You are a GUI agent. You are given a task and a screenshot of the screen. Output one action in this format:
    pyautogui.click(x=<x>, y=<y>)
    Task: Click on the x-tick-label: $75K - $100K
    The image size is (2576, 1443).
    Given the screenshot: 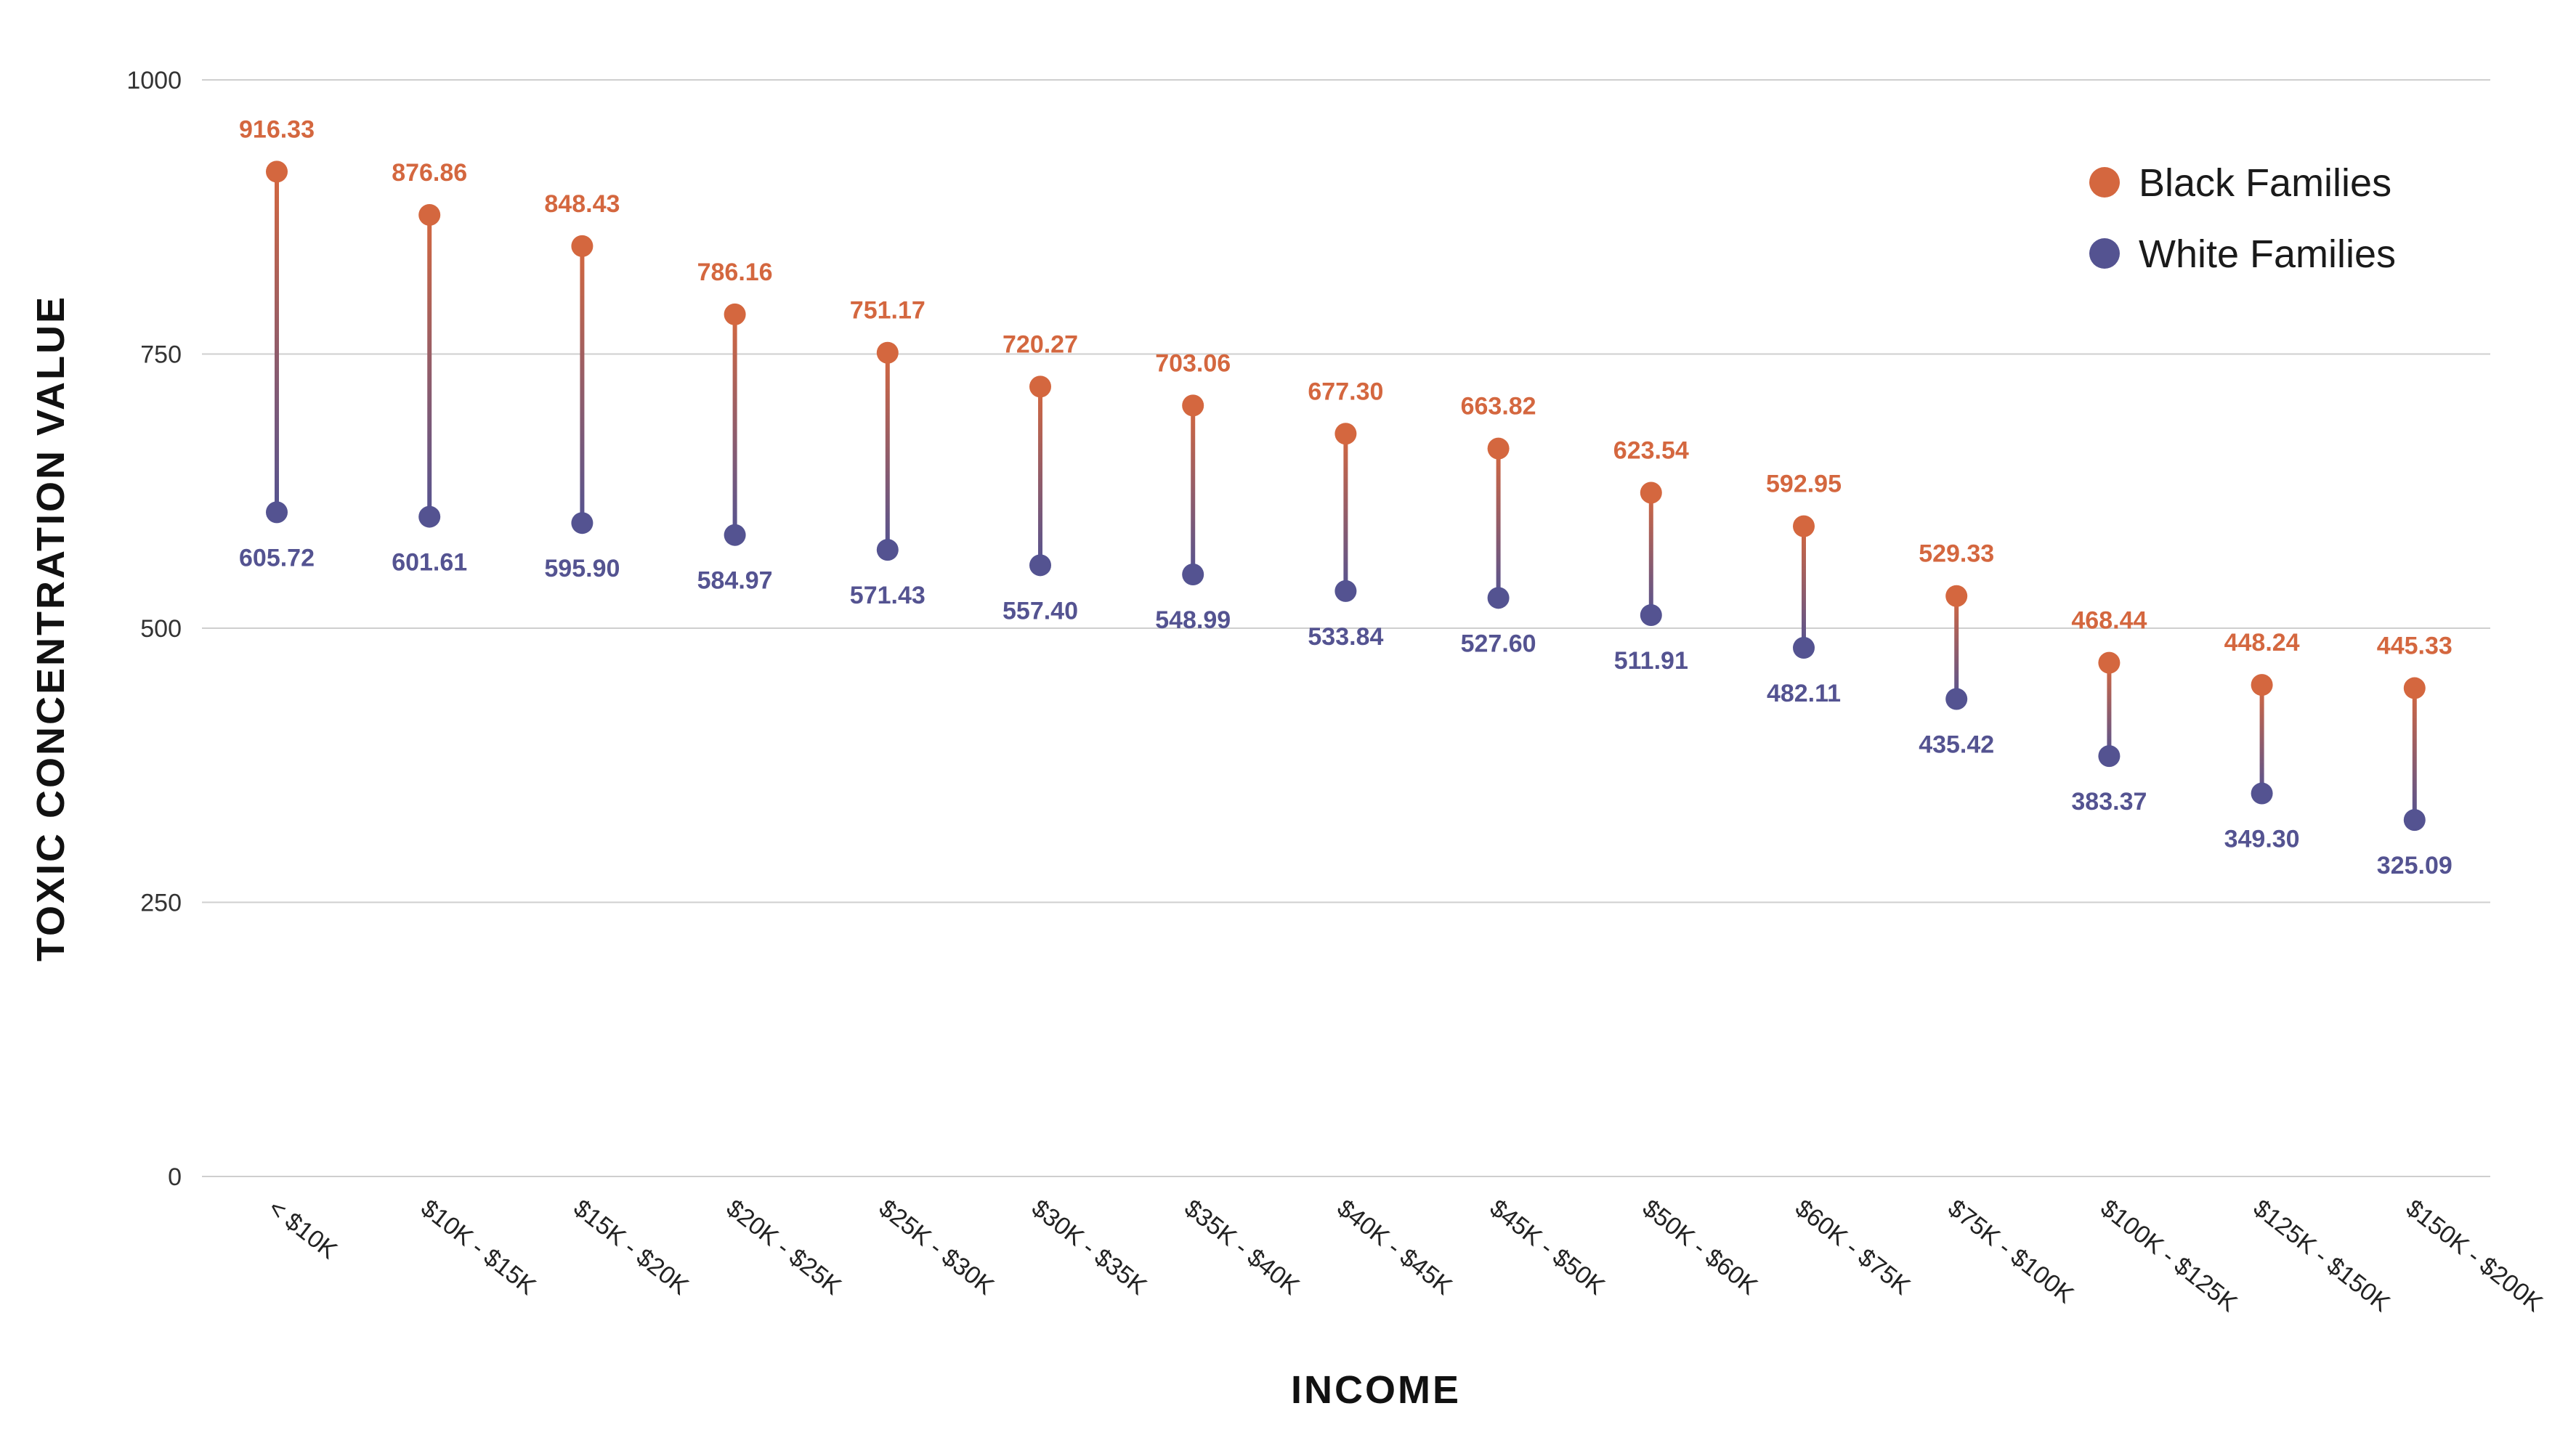 What is the action you would take?
    pyautogui.click(x=2011, y=1252)
    